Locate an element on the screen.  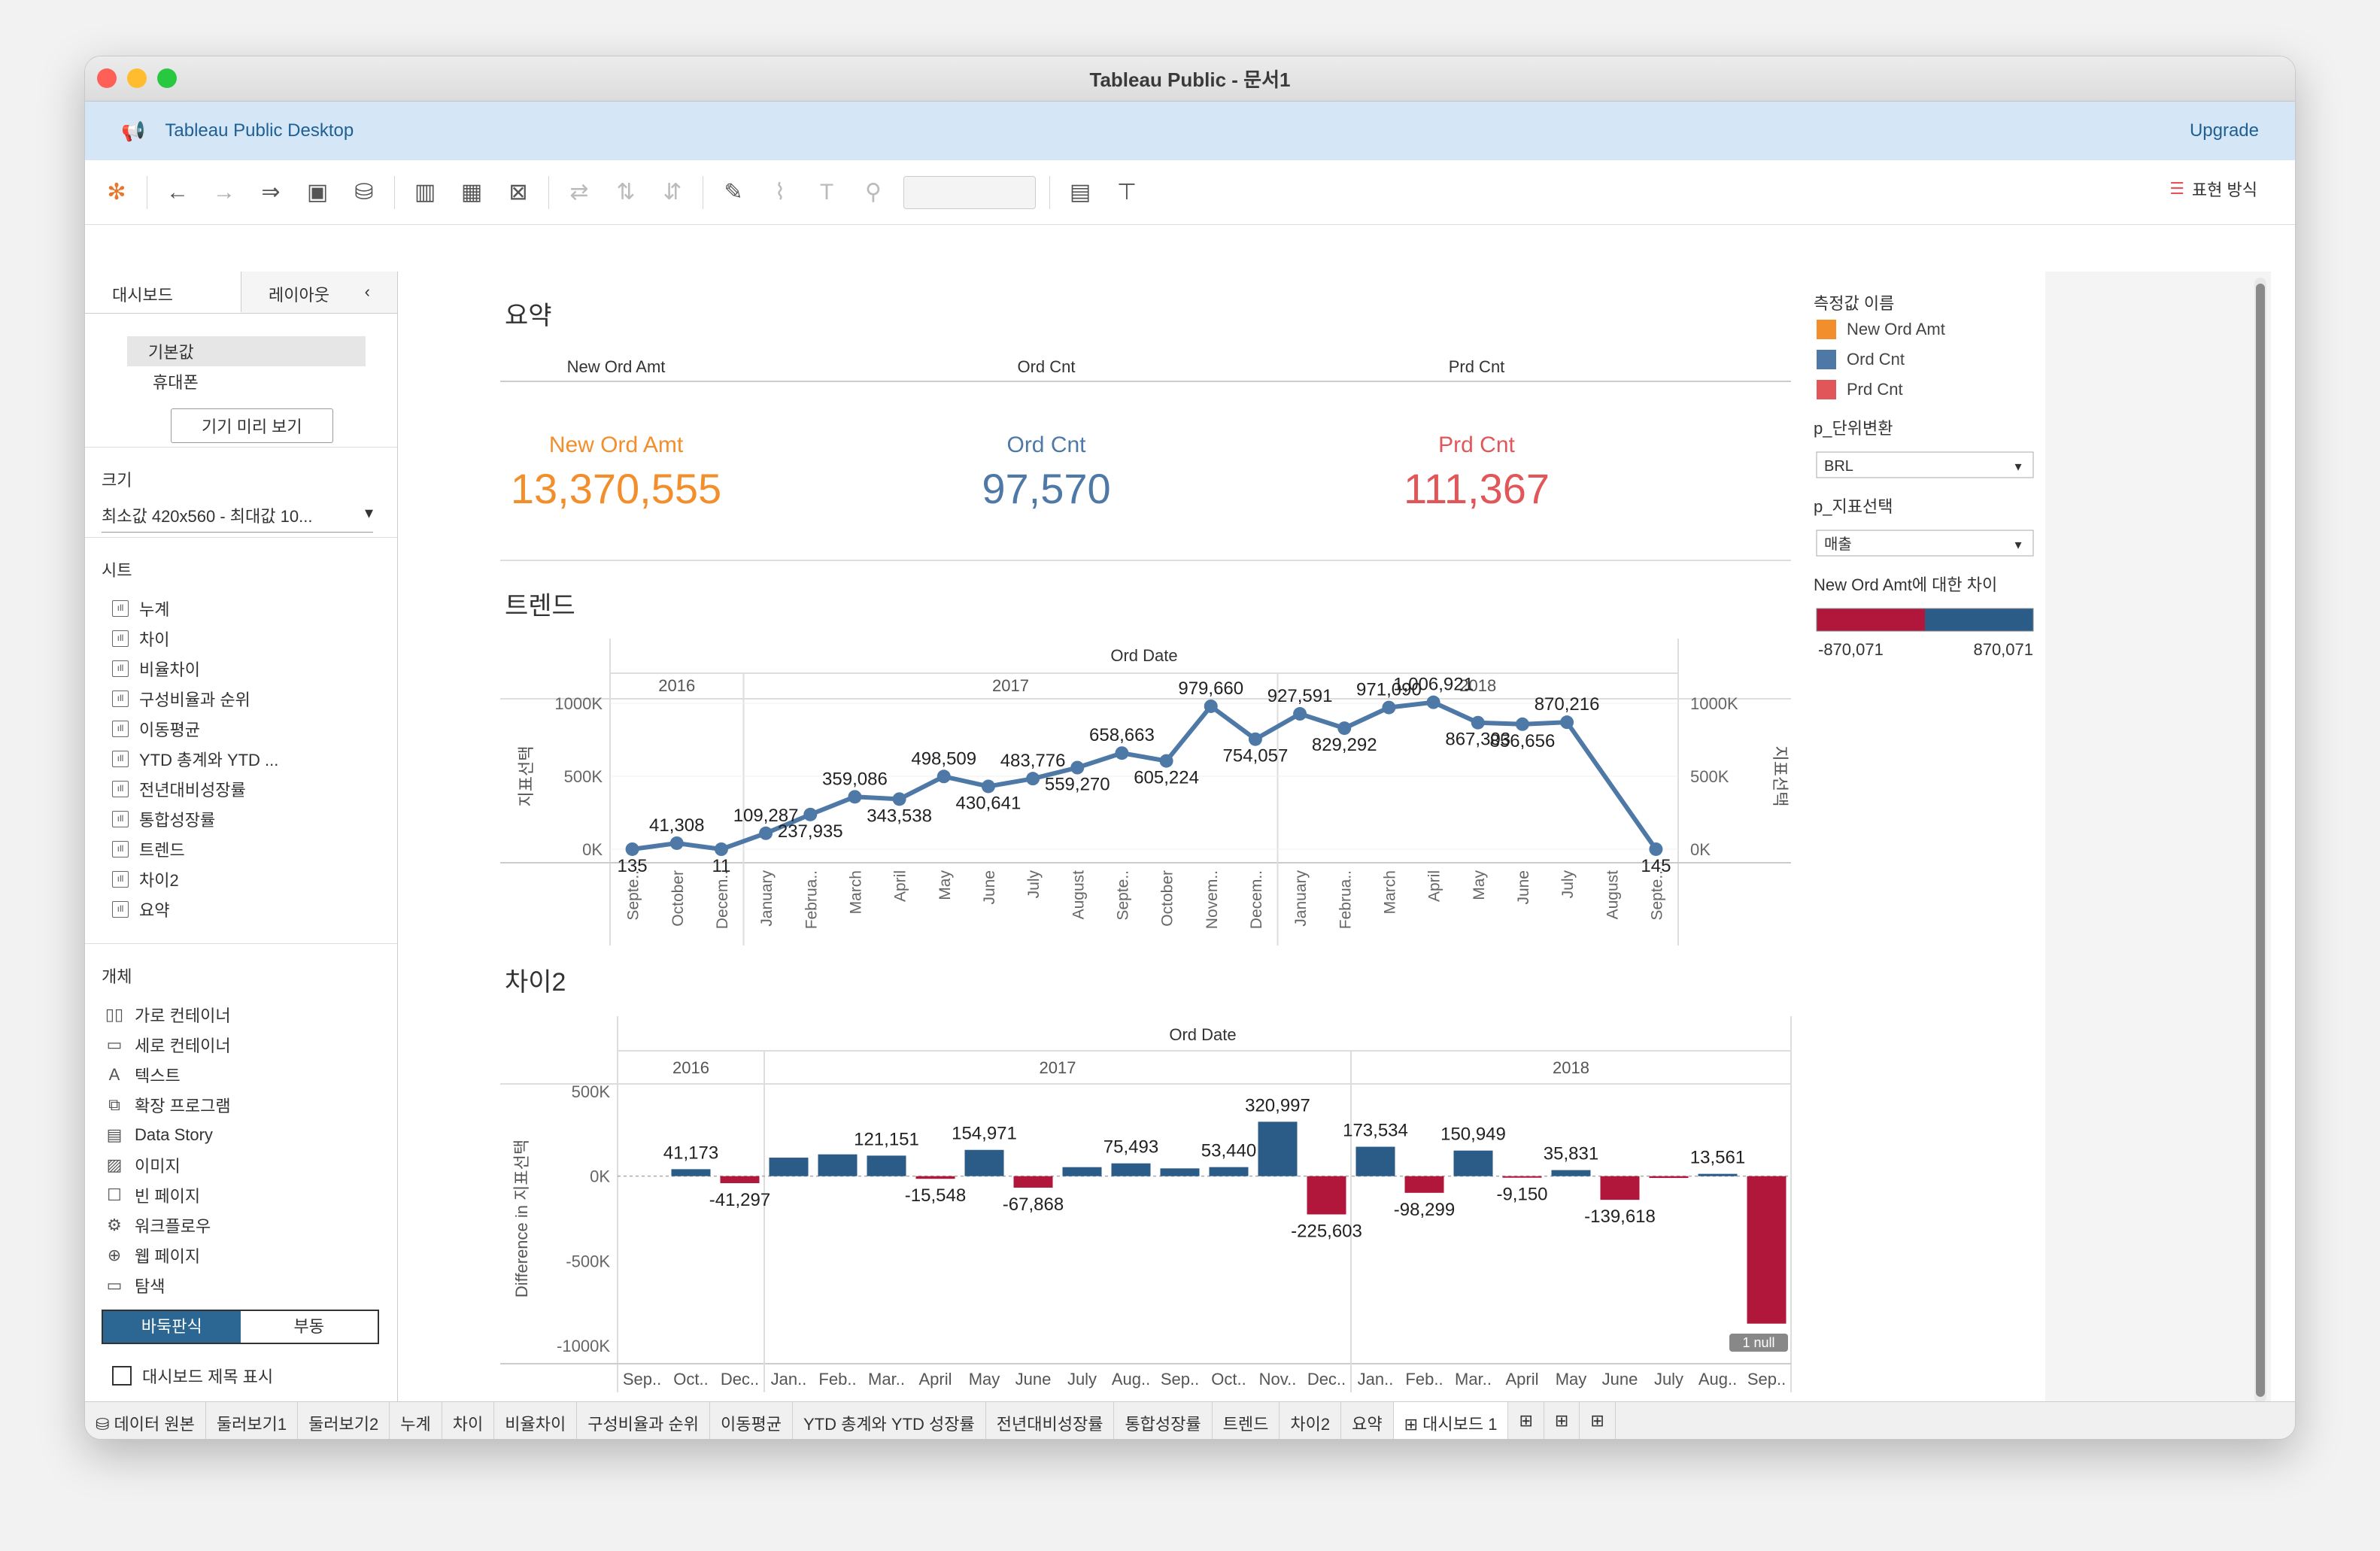
sheet-item: ıll 차이 is located at coordinates (241, 639).